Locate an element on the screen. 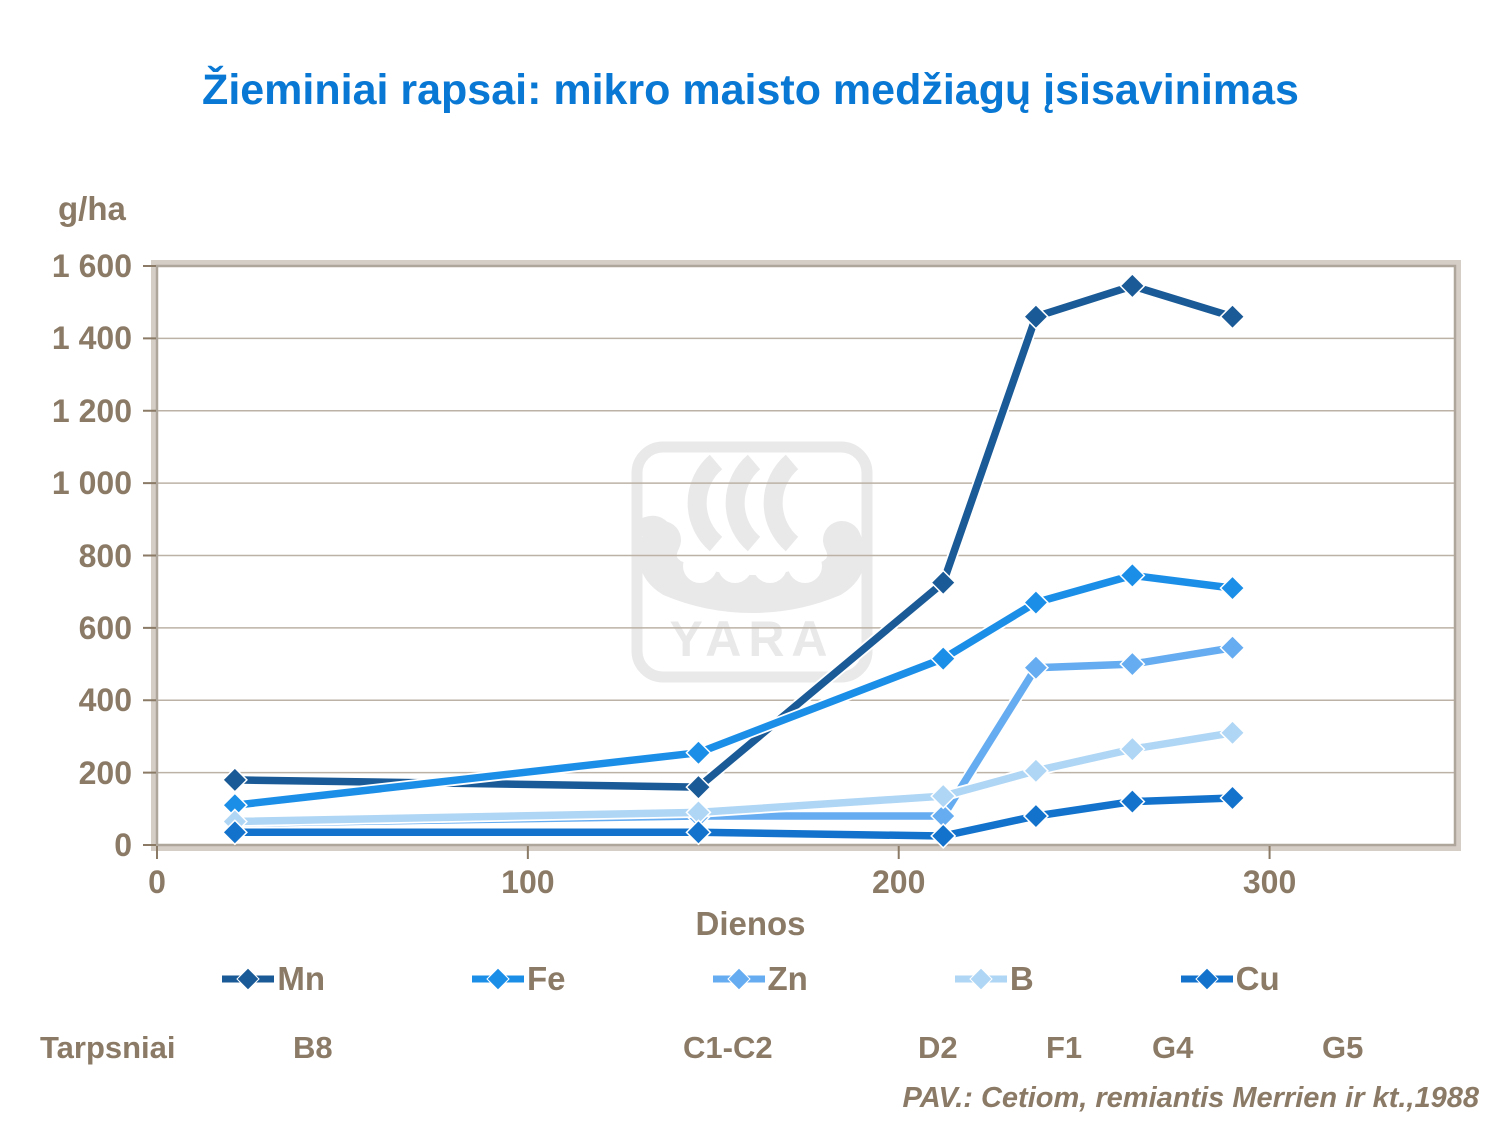  y-tick-label: 400 is located at coordinates (105, 700).